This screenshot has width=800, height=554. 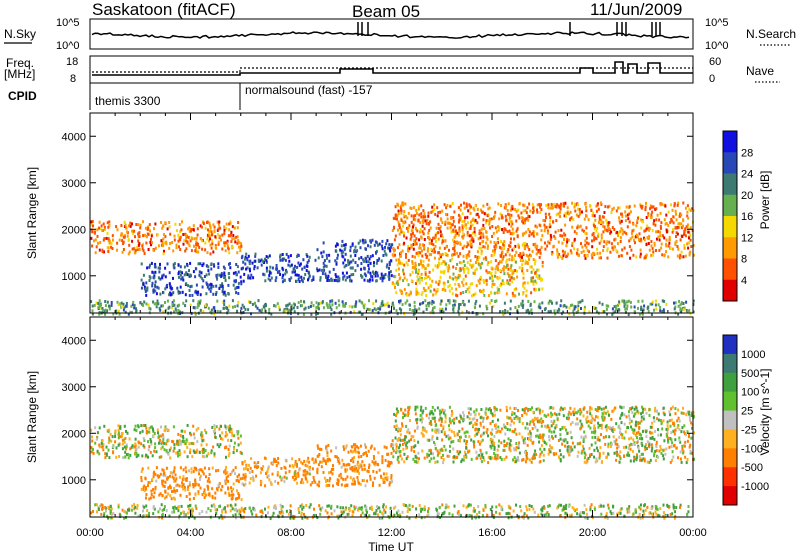 What do you see at coordinates (74, 184) in the screenshot?
I see `y-tick-label: 3000` at bounding box center [74, 184].